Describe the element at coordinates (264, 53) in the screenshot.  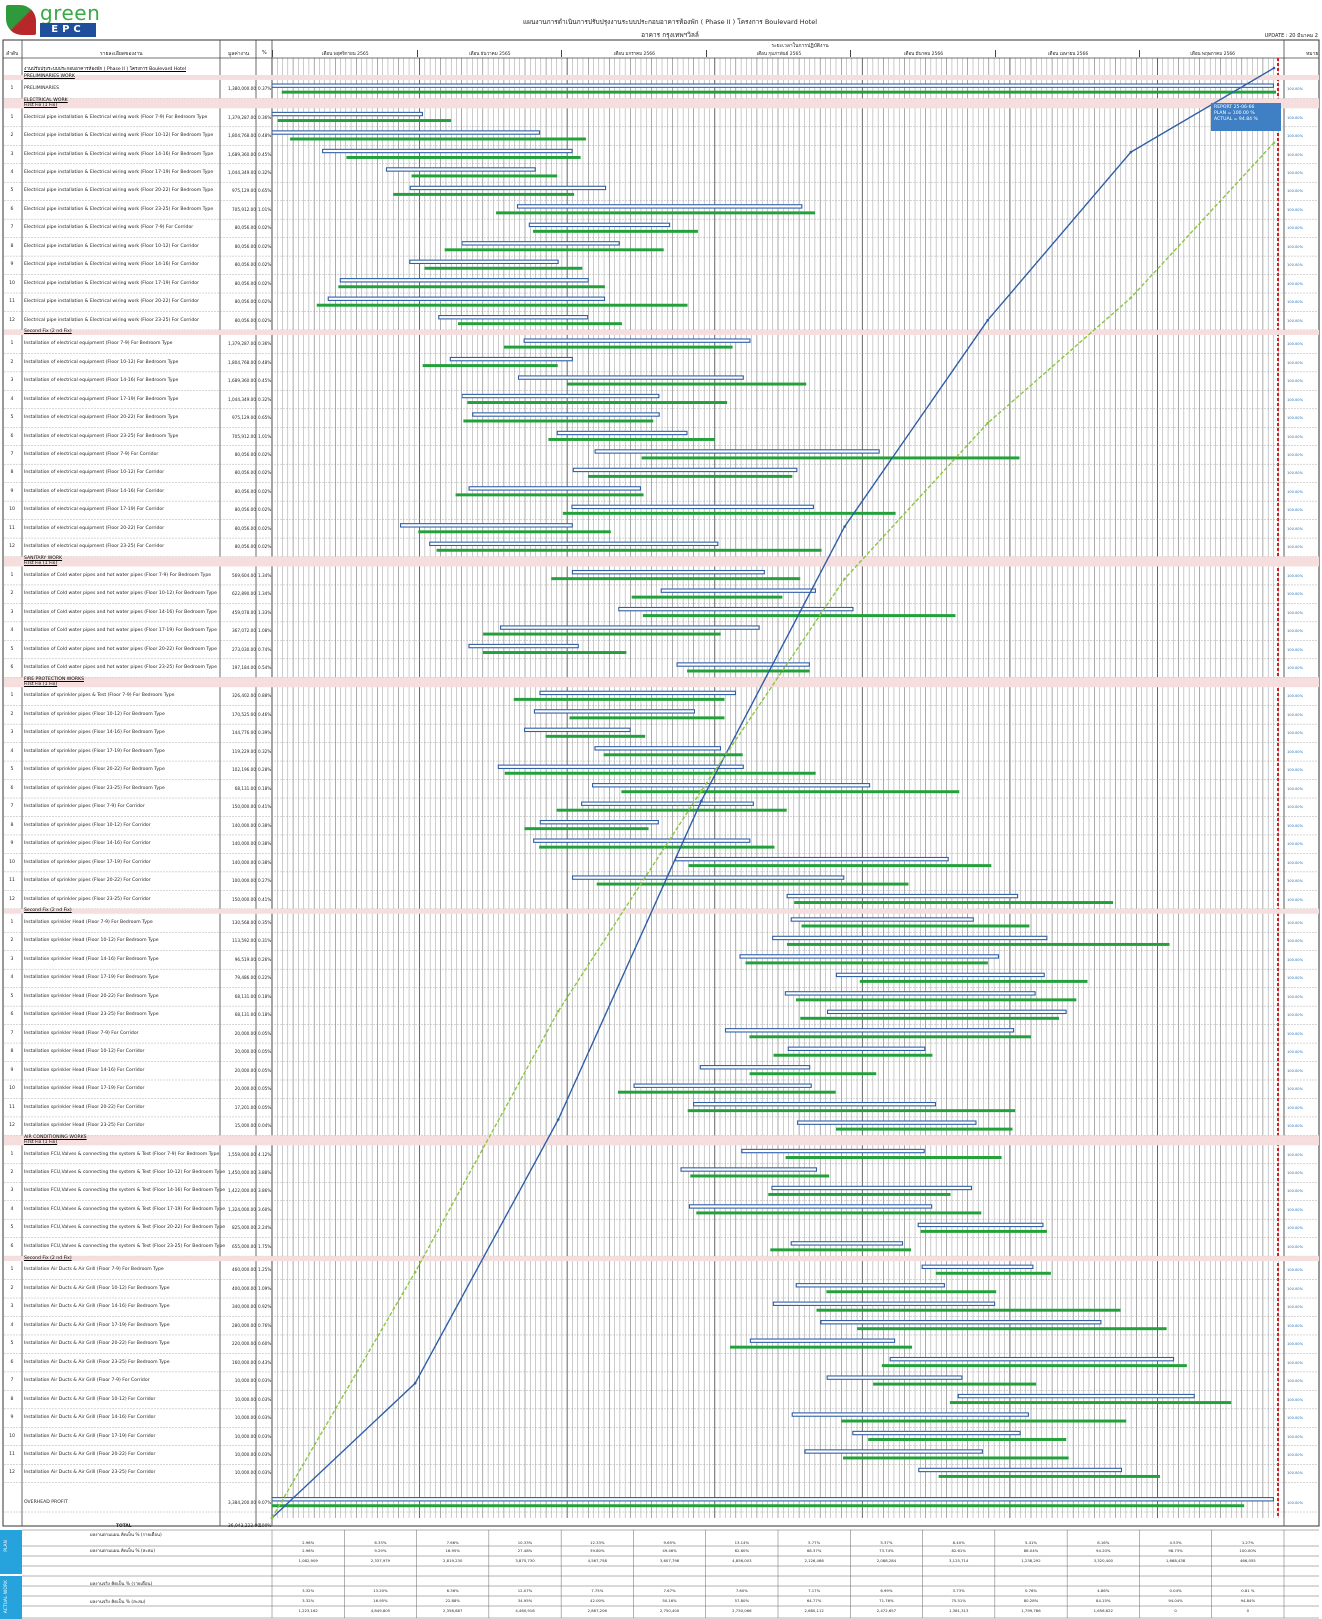
I see `col-pct-header: %` at that location.